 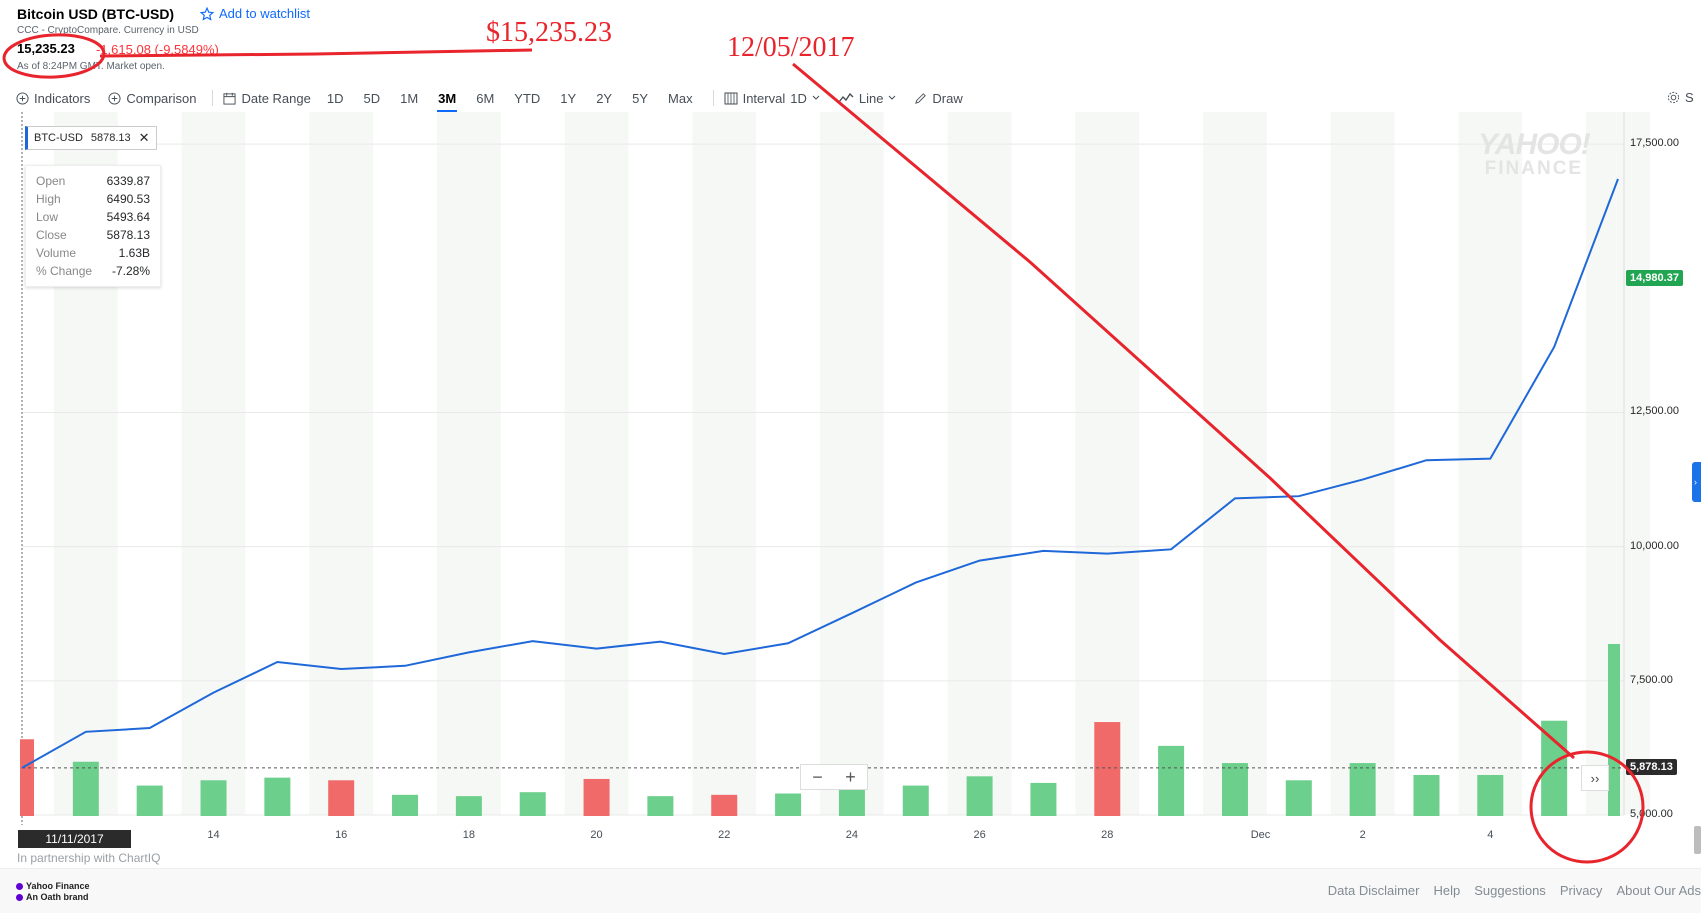 What do you see at coordinates (93, 253) in the screenshot?
I see `ohlc-row: Volume 1.63B` at bounding box center [93, 253].